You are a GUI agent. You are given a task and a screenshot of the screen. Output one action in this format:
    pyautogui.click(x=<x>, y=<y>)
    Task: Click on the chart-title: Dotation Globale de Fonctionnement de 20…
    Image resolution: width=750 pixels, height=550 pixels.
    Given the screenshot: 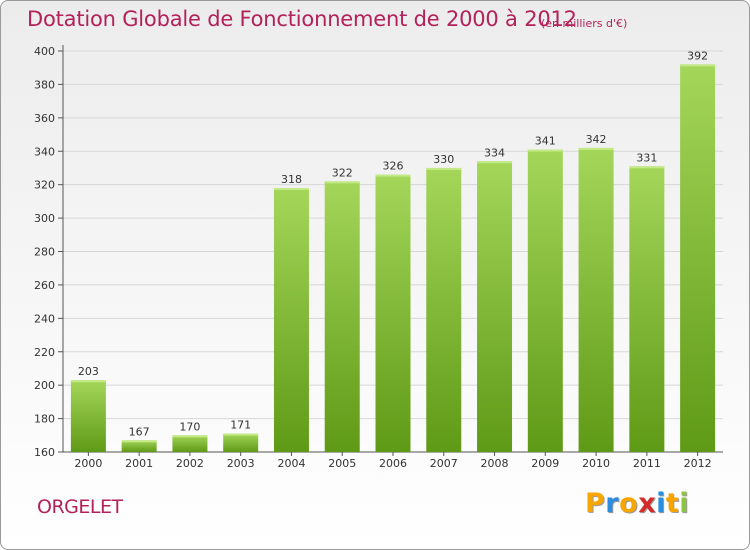 What is the action you would take?
    pyautogui.click(x=302, y=19)
    